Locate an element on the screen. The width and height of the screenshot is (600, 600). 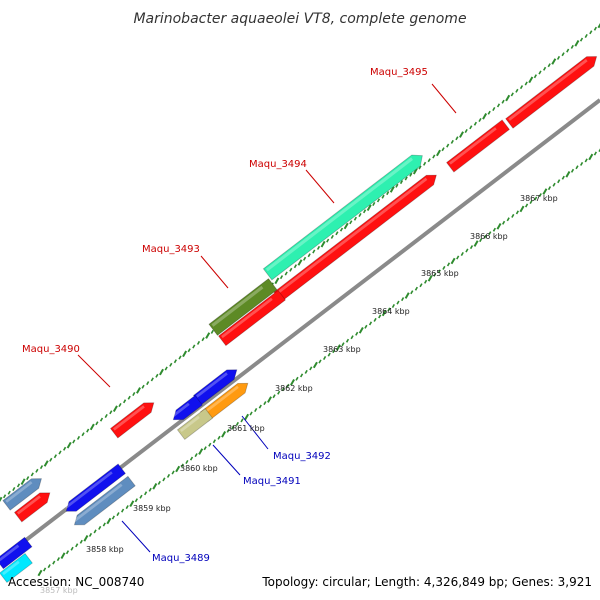
gene-steelblue-left is located at coordinates (22, 494).